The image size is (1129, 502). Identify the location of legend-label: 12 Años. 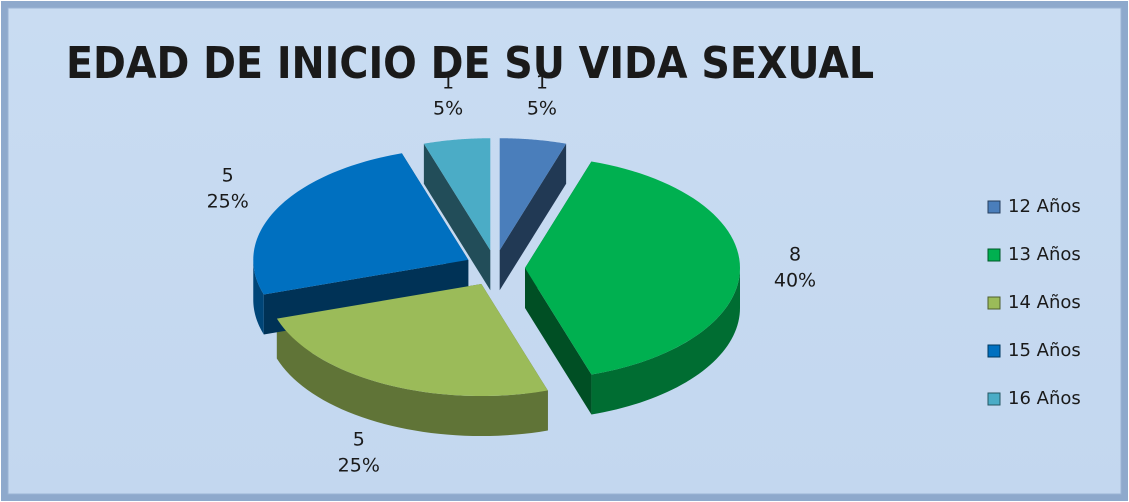
(1044, 206).